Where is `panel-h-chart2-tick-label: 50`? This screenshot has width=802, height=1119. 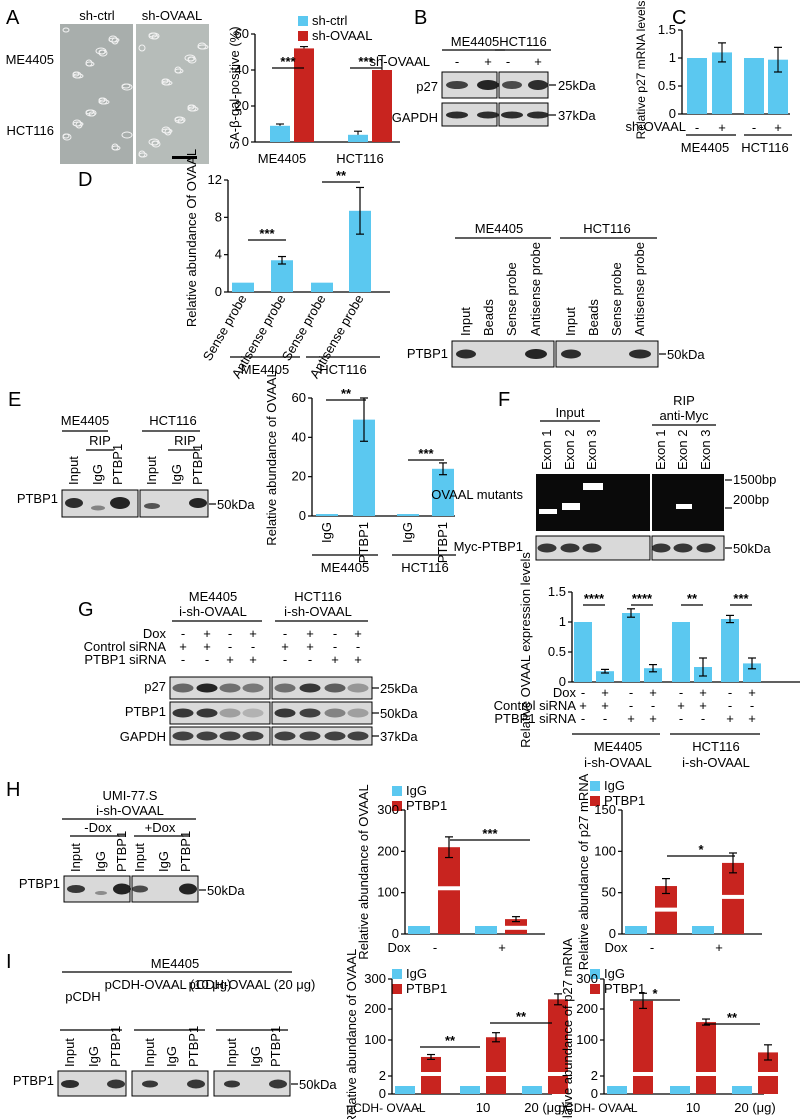
panel-h-chart2-tick-label: 50 is located at coordinates (609, 892).